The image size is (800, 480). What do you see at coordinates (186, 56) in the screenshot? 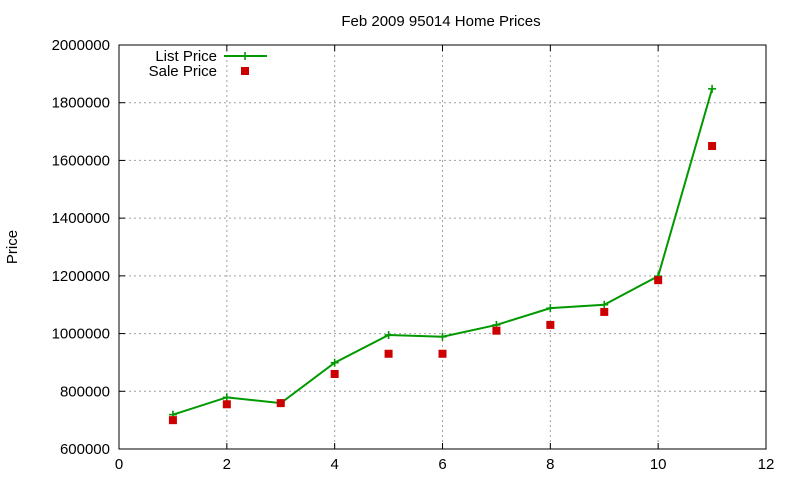
I see `legend-label: List Price` at bounding box center [186, 56].